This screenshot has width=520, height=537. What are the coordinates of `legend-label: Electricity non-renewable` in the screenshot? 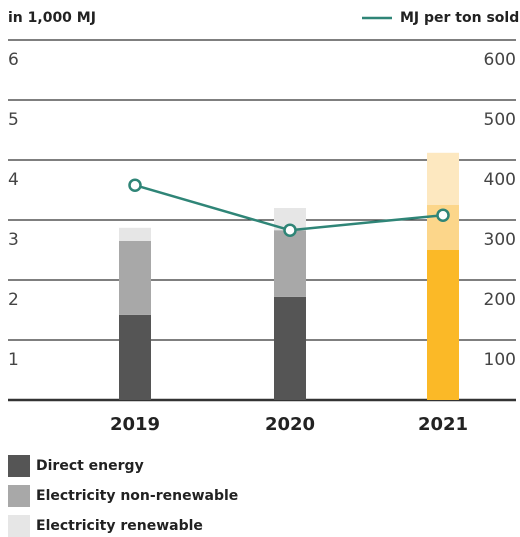 It's located at (137, 496).